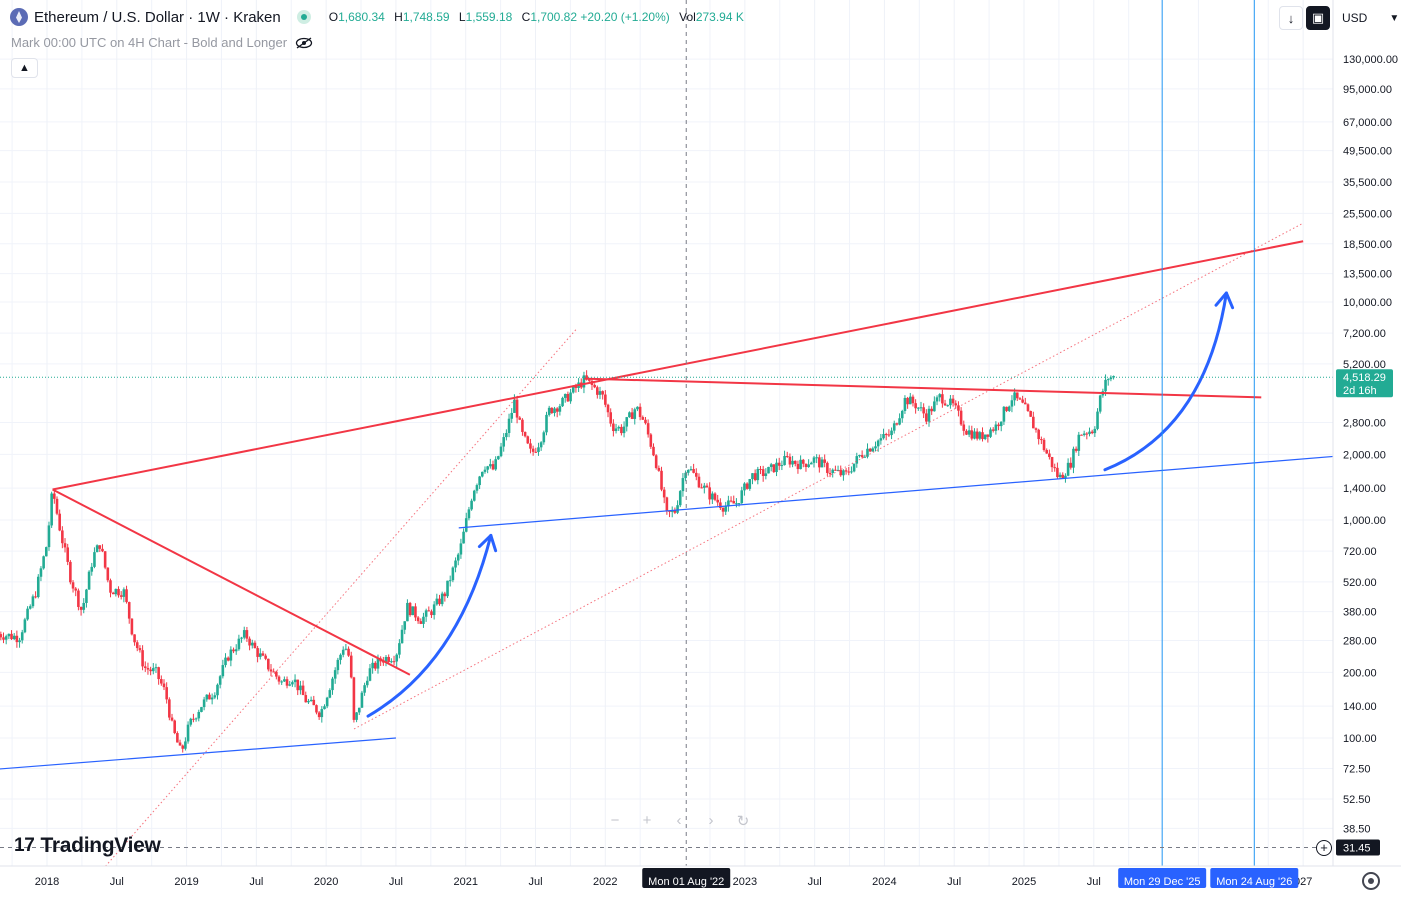 The width and height of the screenshot is (1401, 898). What do you see at coordinates (1324, 848) in the screenshot?
I see `add-price-alert-icon: +` at bounding box center [1324, 848].